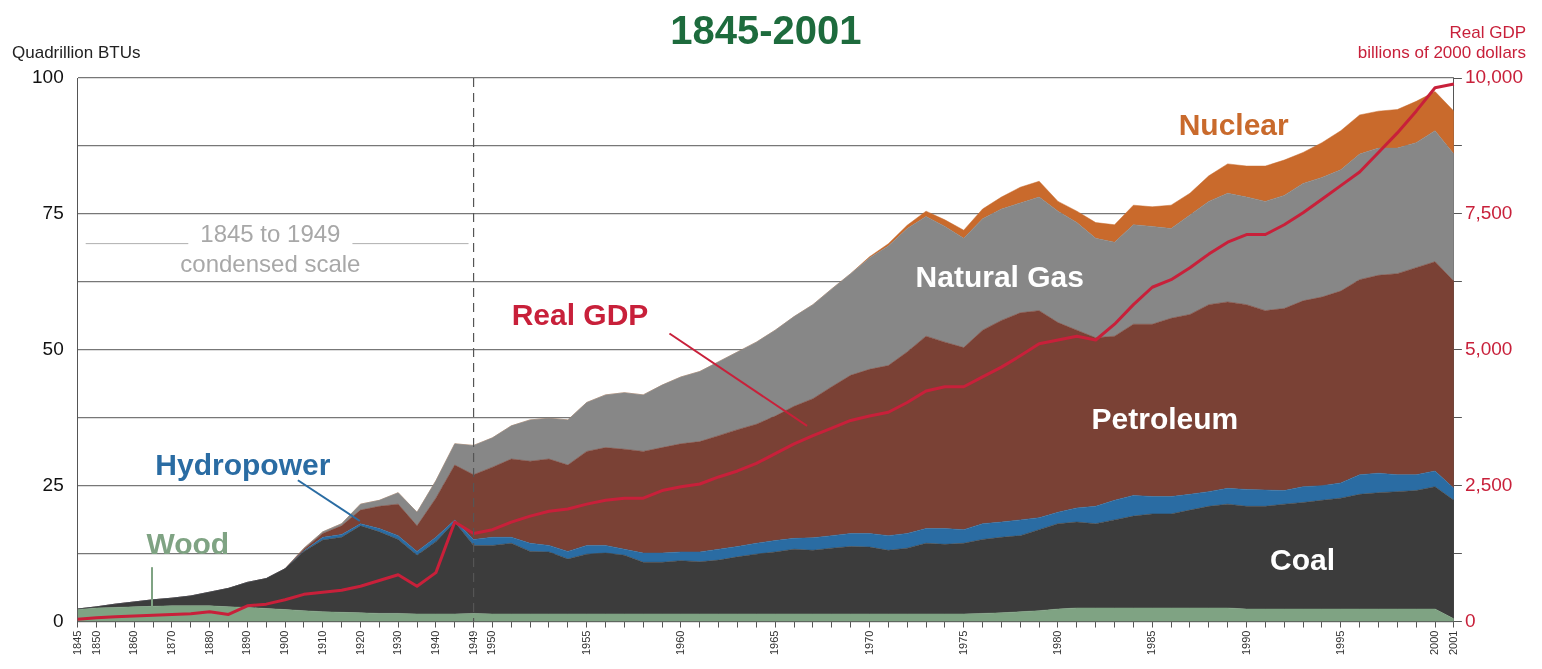 This screenshot has height=669, width=1542. Describe the element at coordinates (580, 315) in the screenshot. I see `text: Real GDP` at that location.